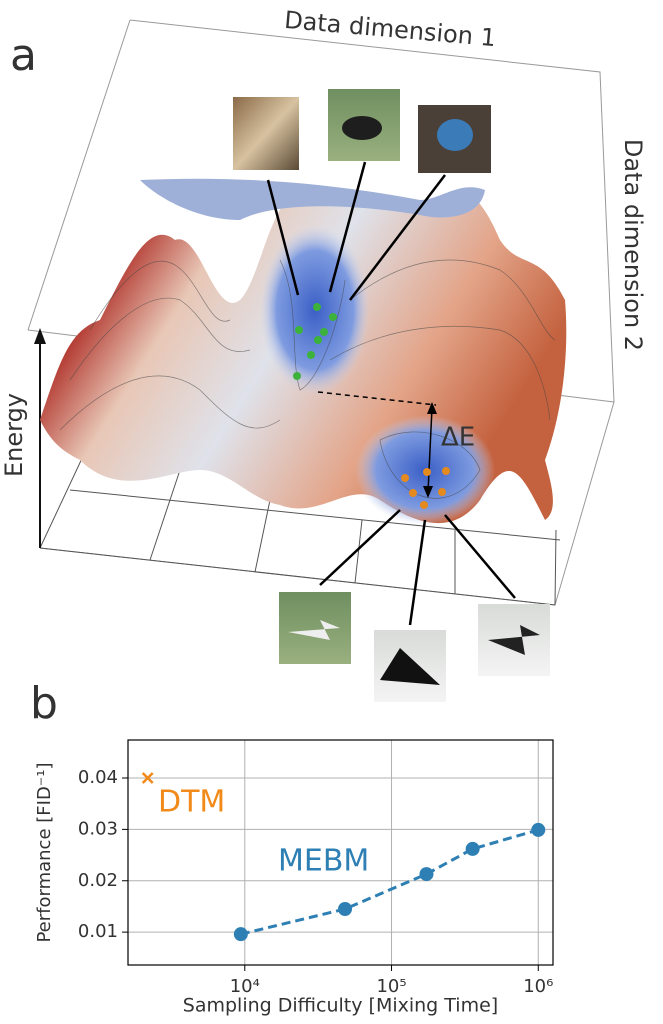  I want to click on delta-e-level, so click(377, 398).